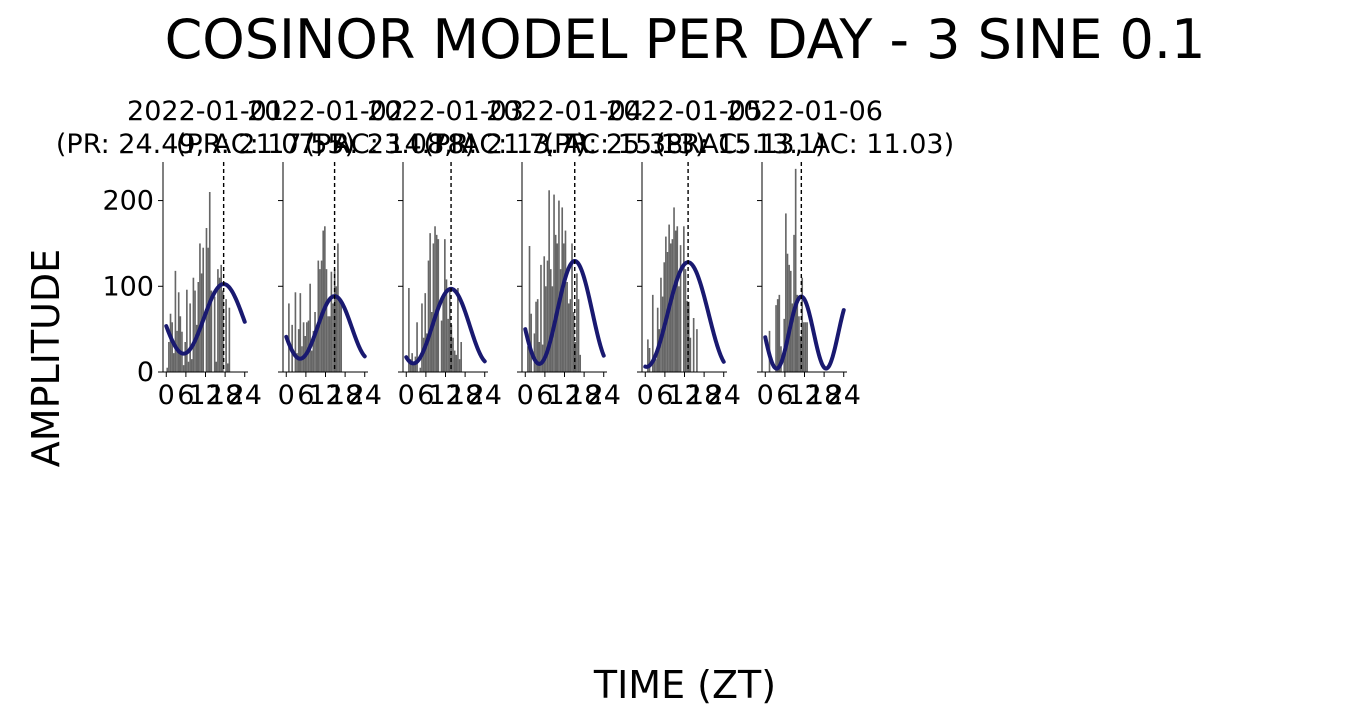  What do you see at coordinates (804, 111) in the screenshot?
I see `subplot-title-date: 2022-01-06` at bounding box center [804, 111].